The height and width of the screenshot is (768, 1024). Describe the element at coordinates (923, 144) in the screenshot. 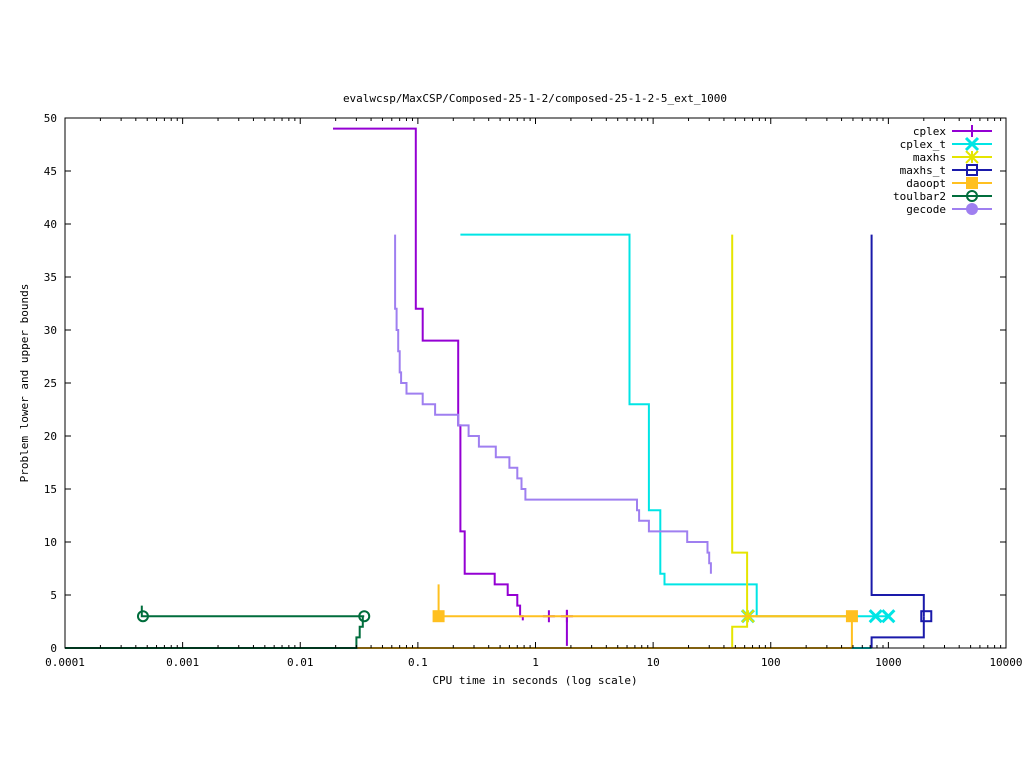

I see `legend-label: cplex_t` at that location.